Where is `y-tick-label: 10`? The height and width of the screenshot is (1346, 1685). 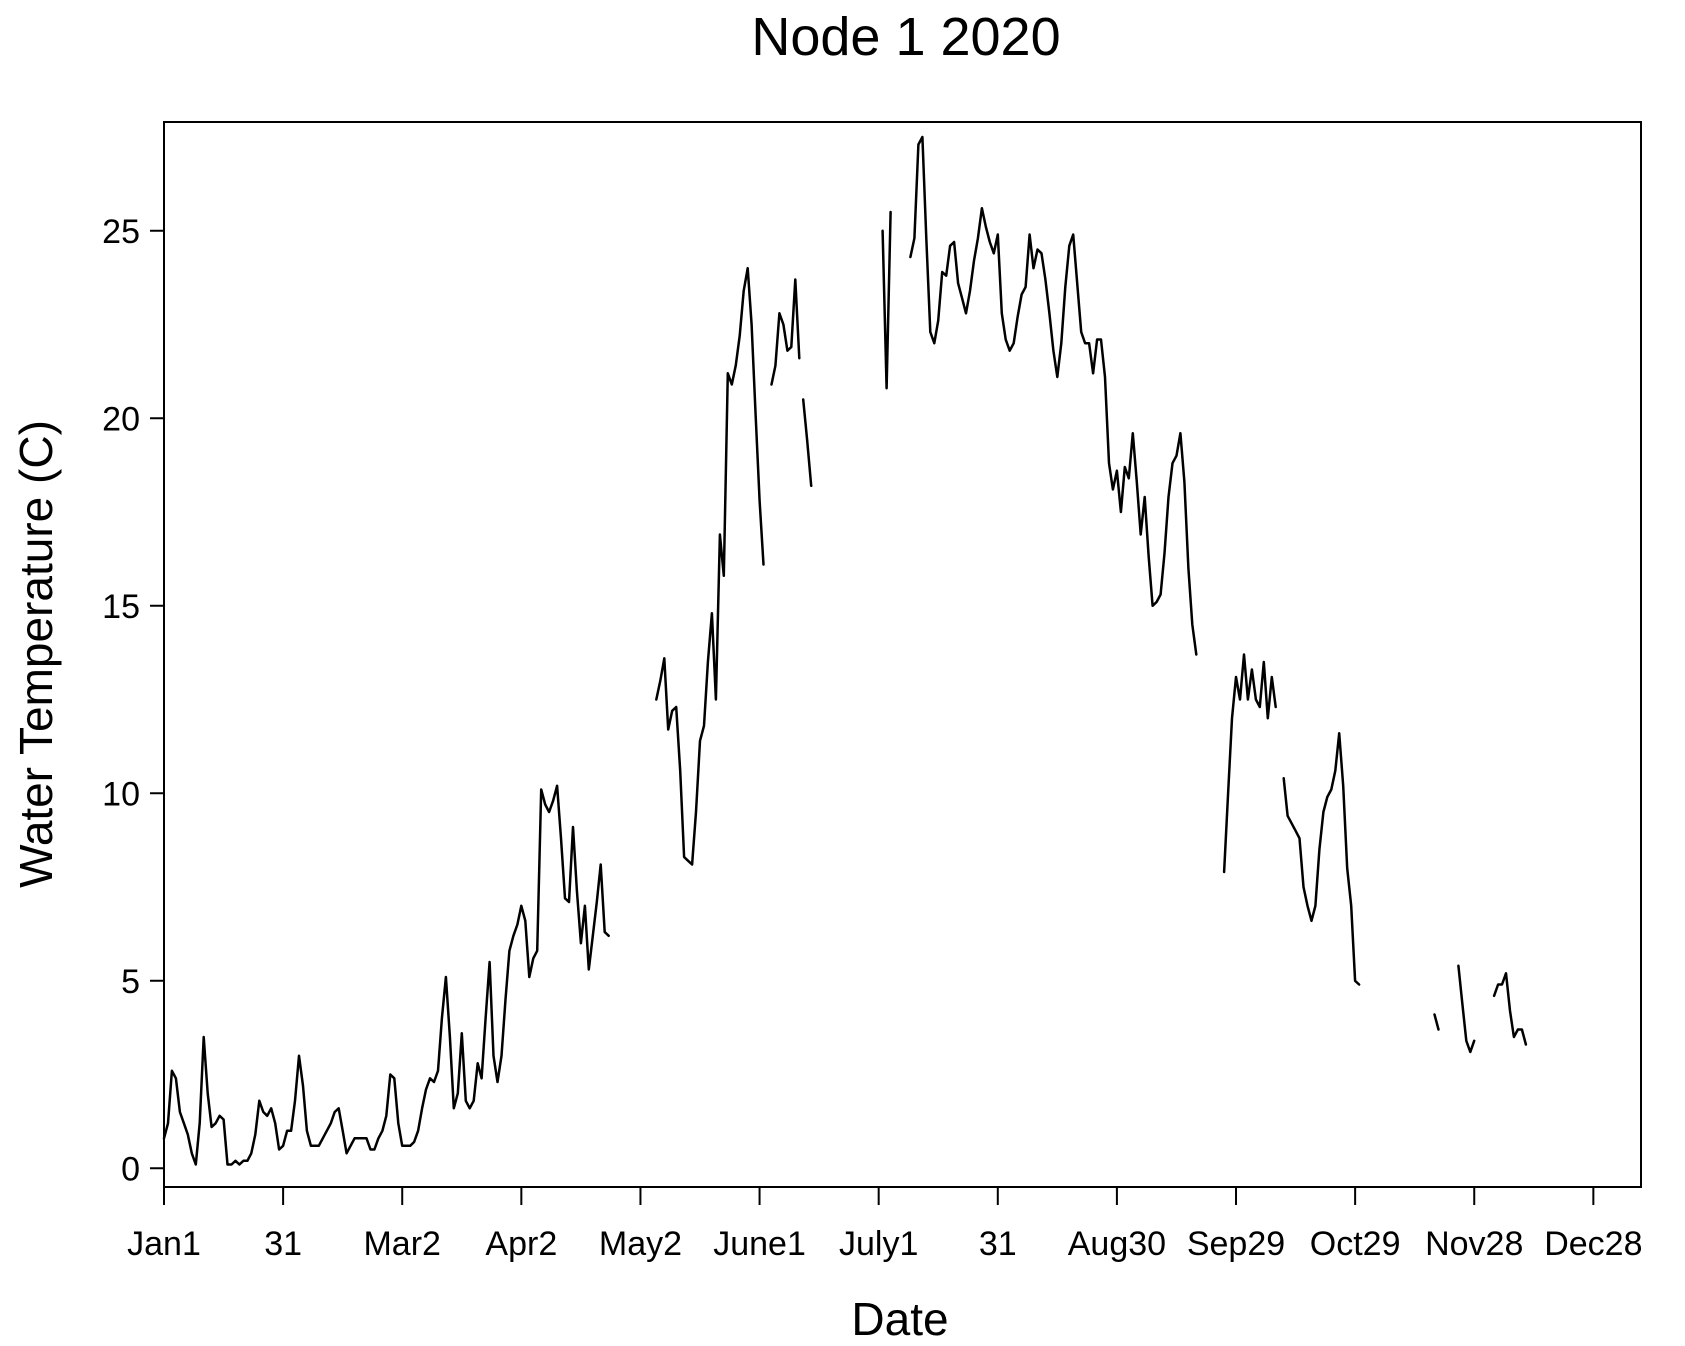 y-tick-label: 10 is located at coordinates (121, 794).